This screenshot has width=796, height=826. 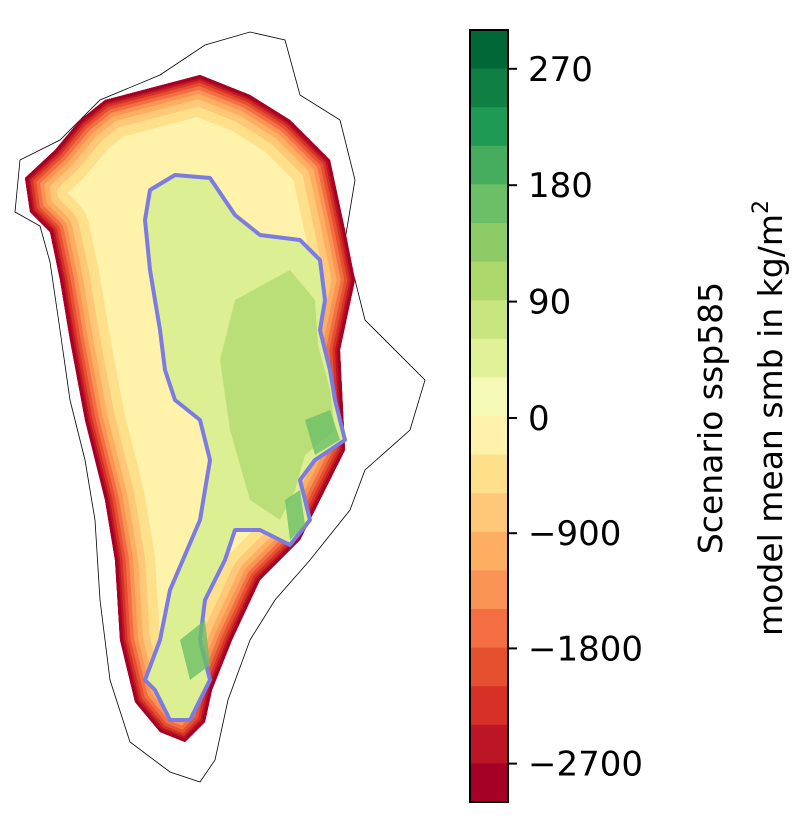 What do you see at coordinates (585, 765) in the screenshot?
I see `colorbar-tick-label: −2700` at bounding box center [585, 765].